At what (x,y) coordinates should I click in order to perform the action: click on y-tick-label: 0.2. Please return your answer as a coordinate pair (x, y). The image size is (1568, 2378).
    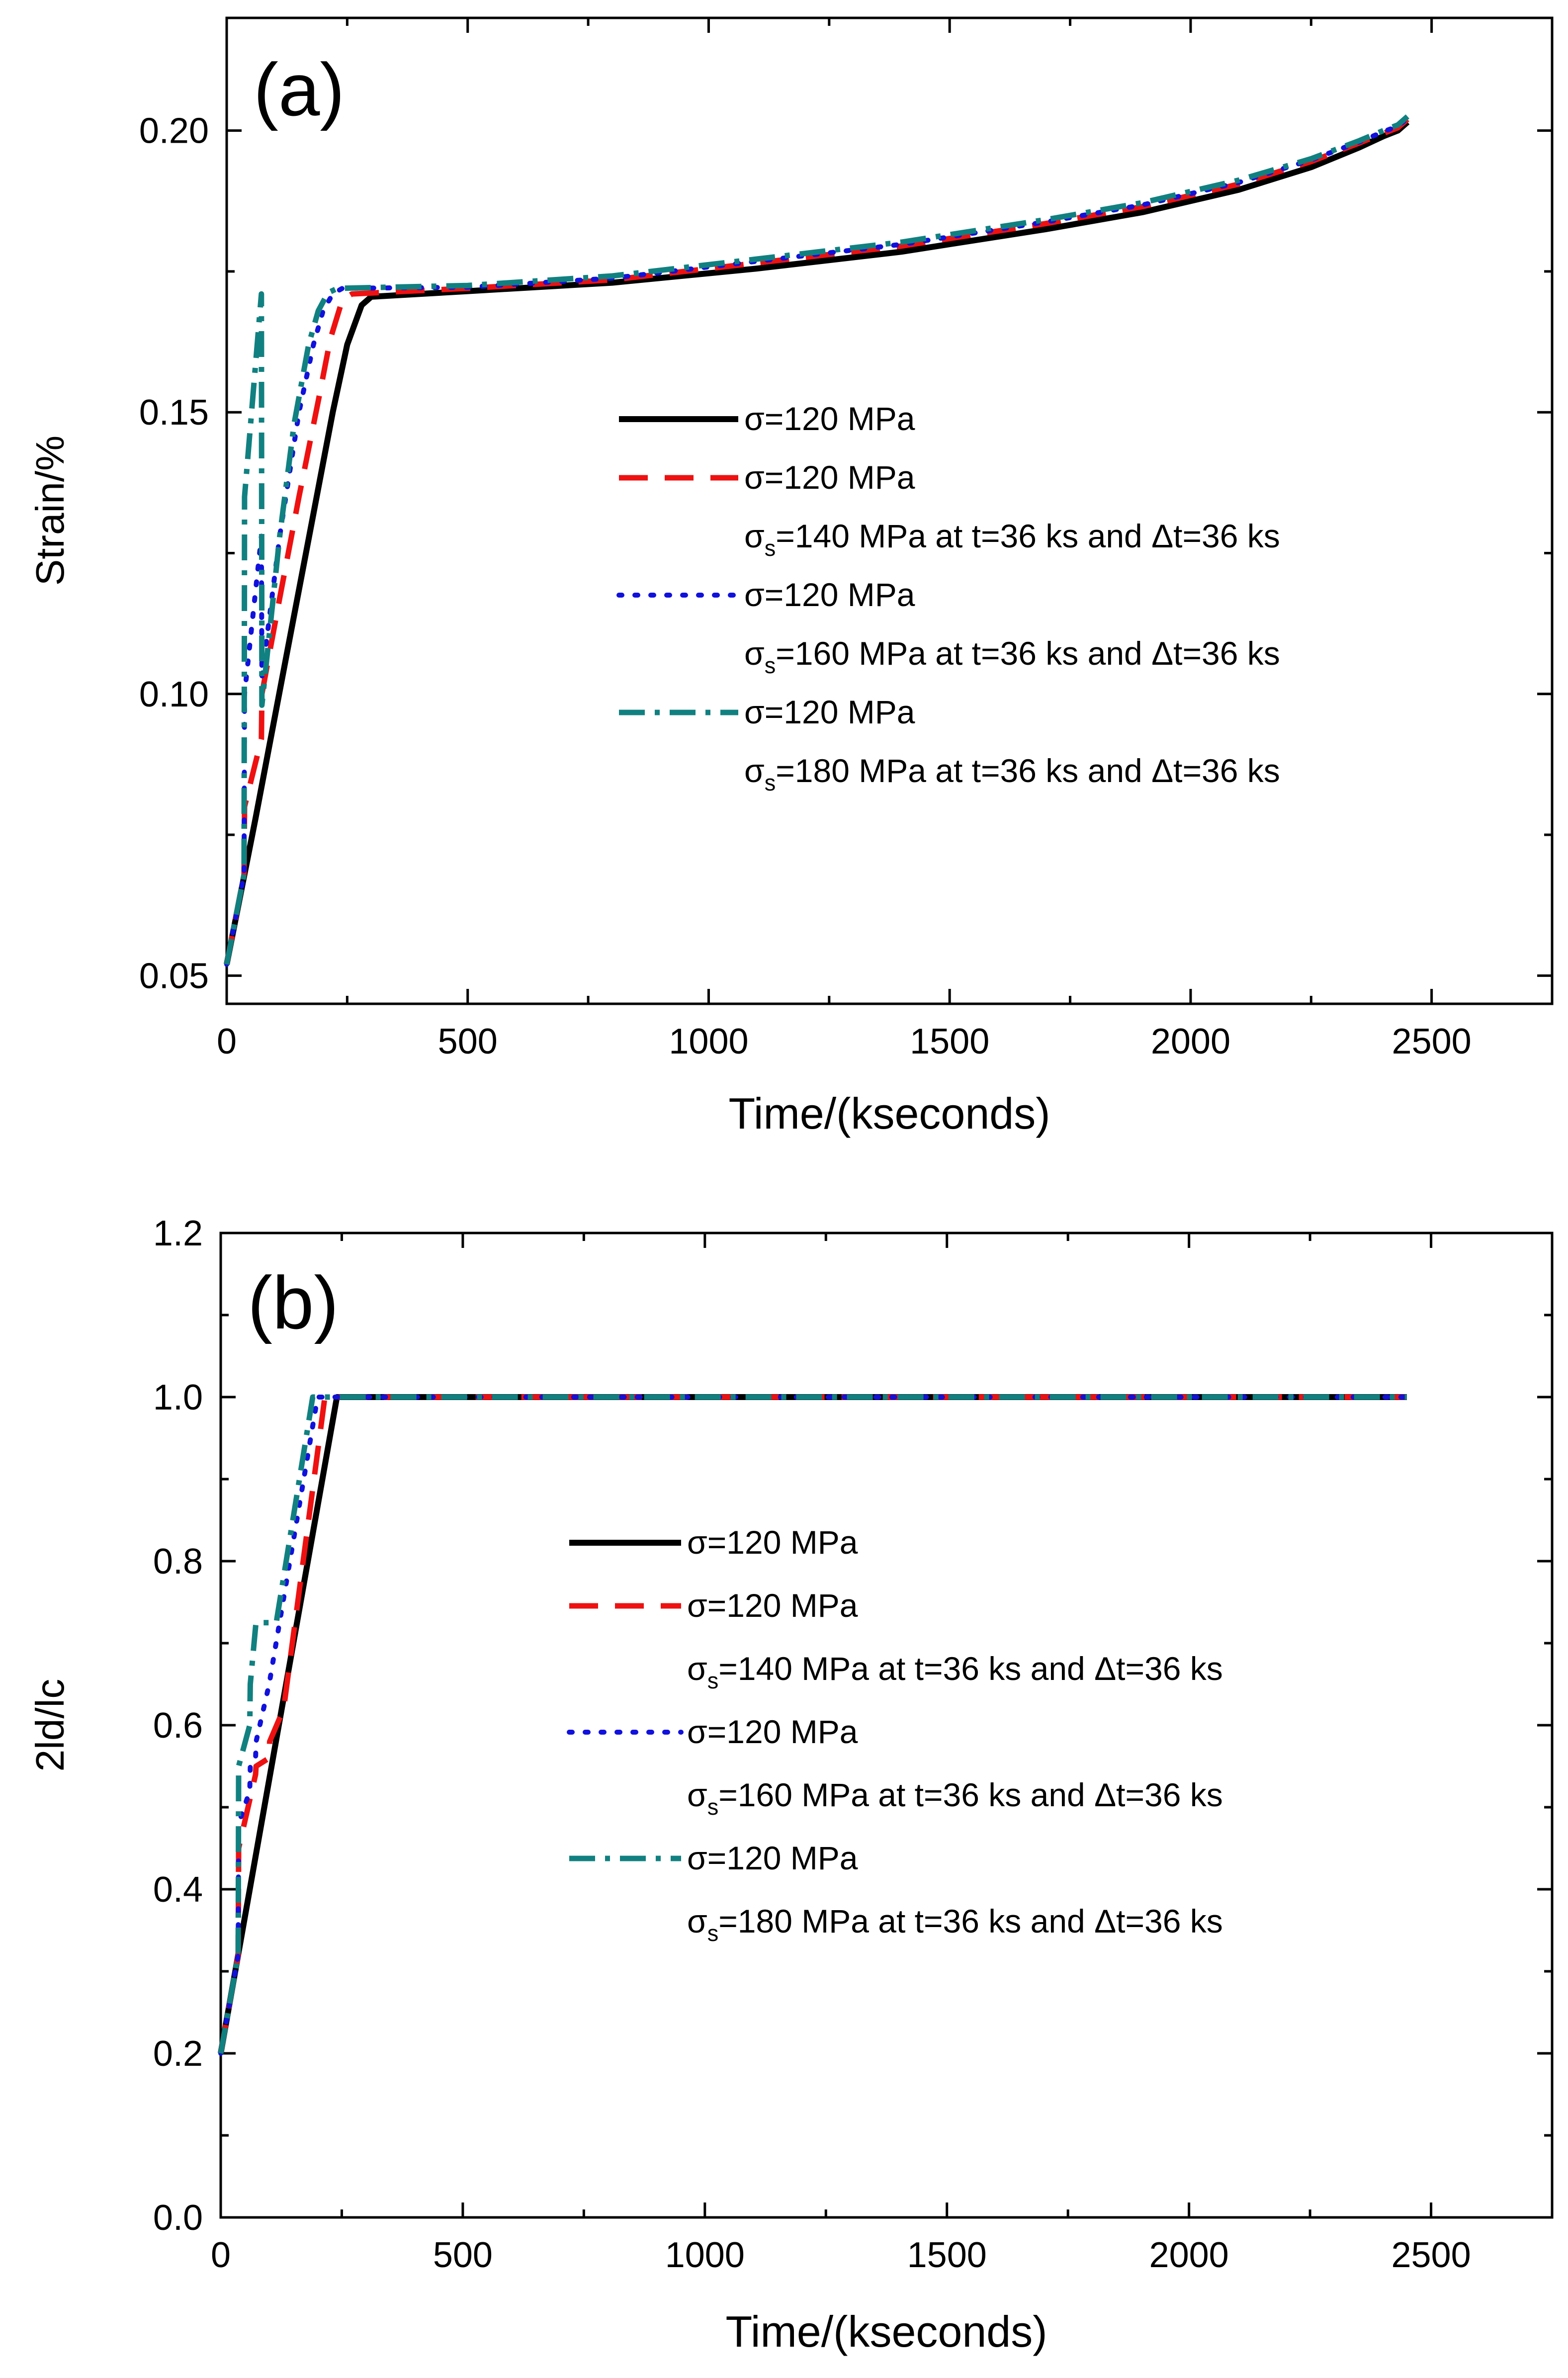
    Looking at the image, I should click on (178, 2054).